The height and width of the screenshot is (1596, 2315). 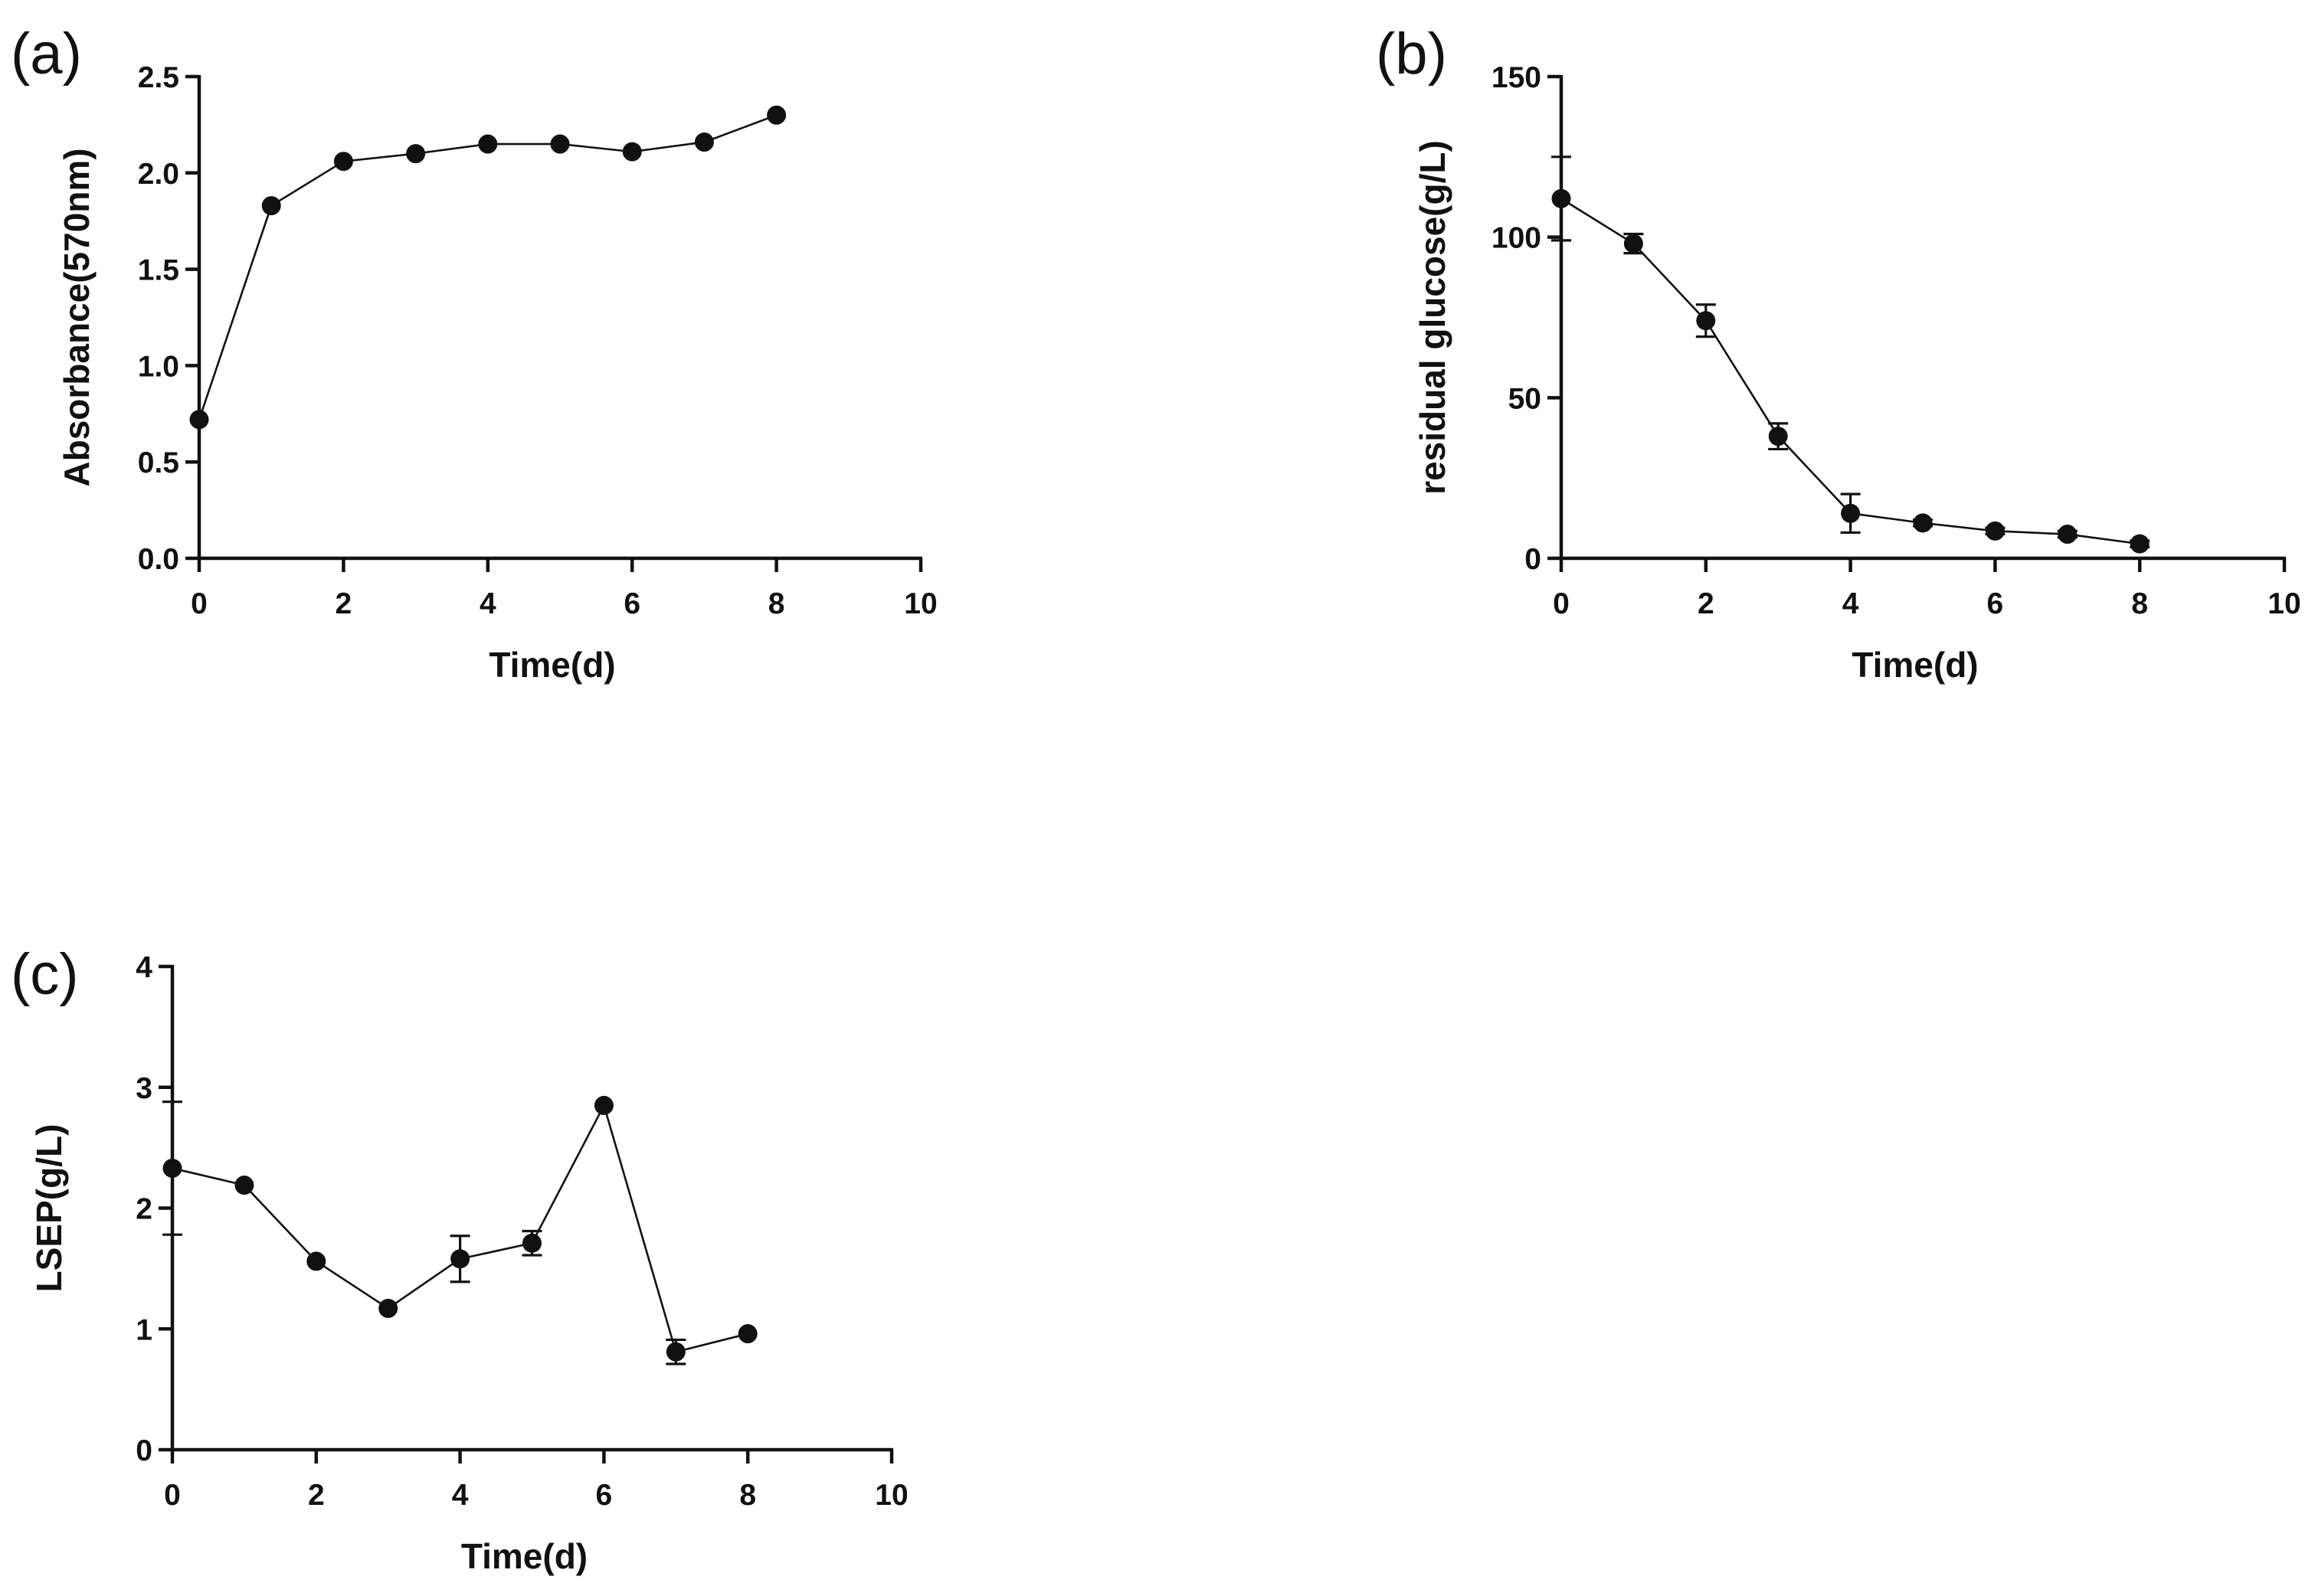 I want to click on panel-c-x-tick-label: 8, so click(x=747, y=1496).